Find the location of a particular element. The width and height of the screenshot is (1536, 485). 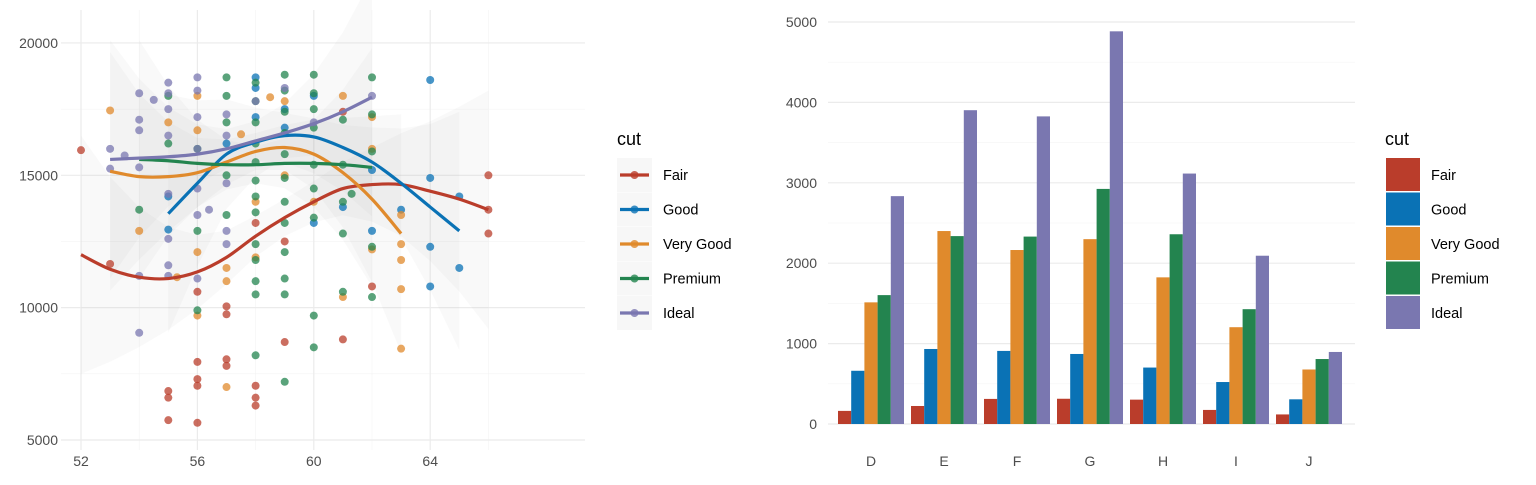

bar-E-good is located at coordinates (931, 386).